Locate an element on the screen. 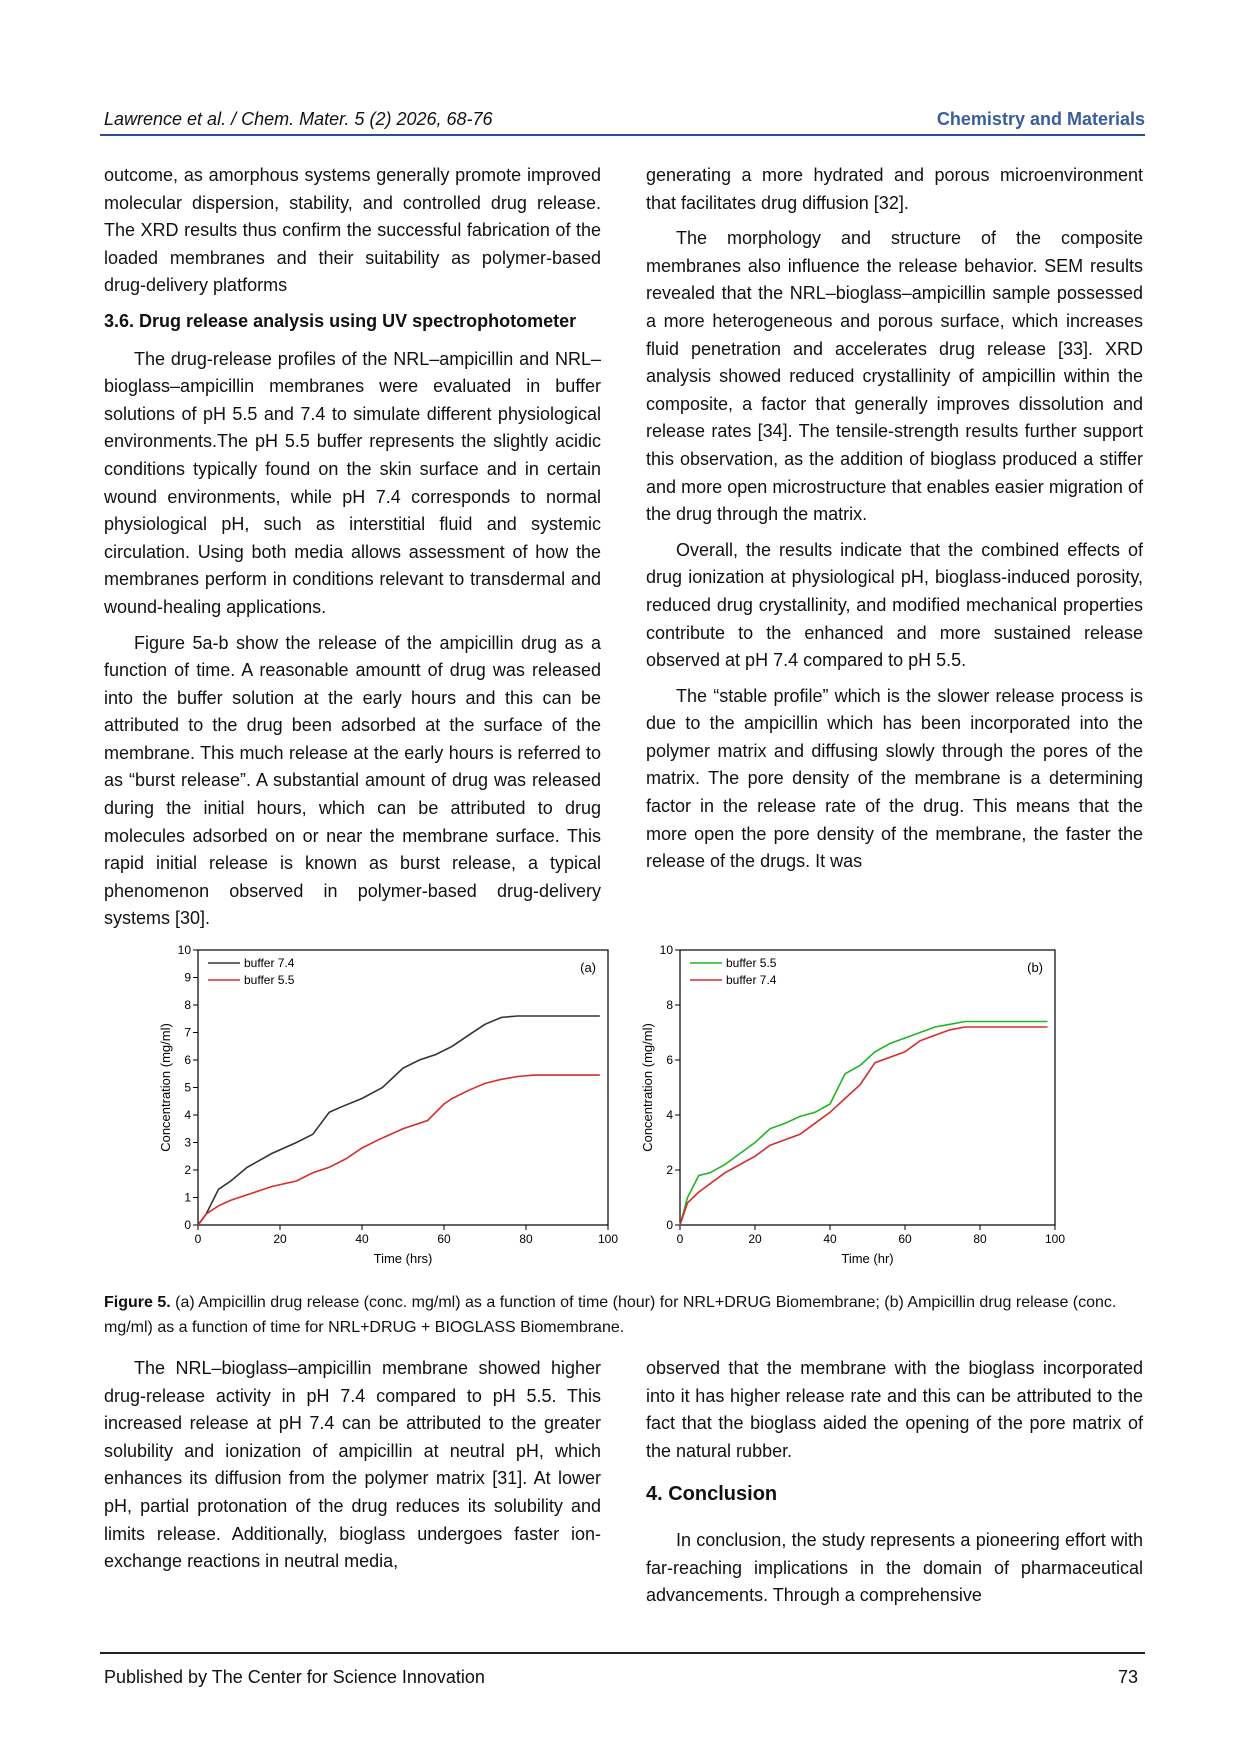 The image size is (1240, 1754). y-tick-label: 3 is located at coordinates (187, 1143).